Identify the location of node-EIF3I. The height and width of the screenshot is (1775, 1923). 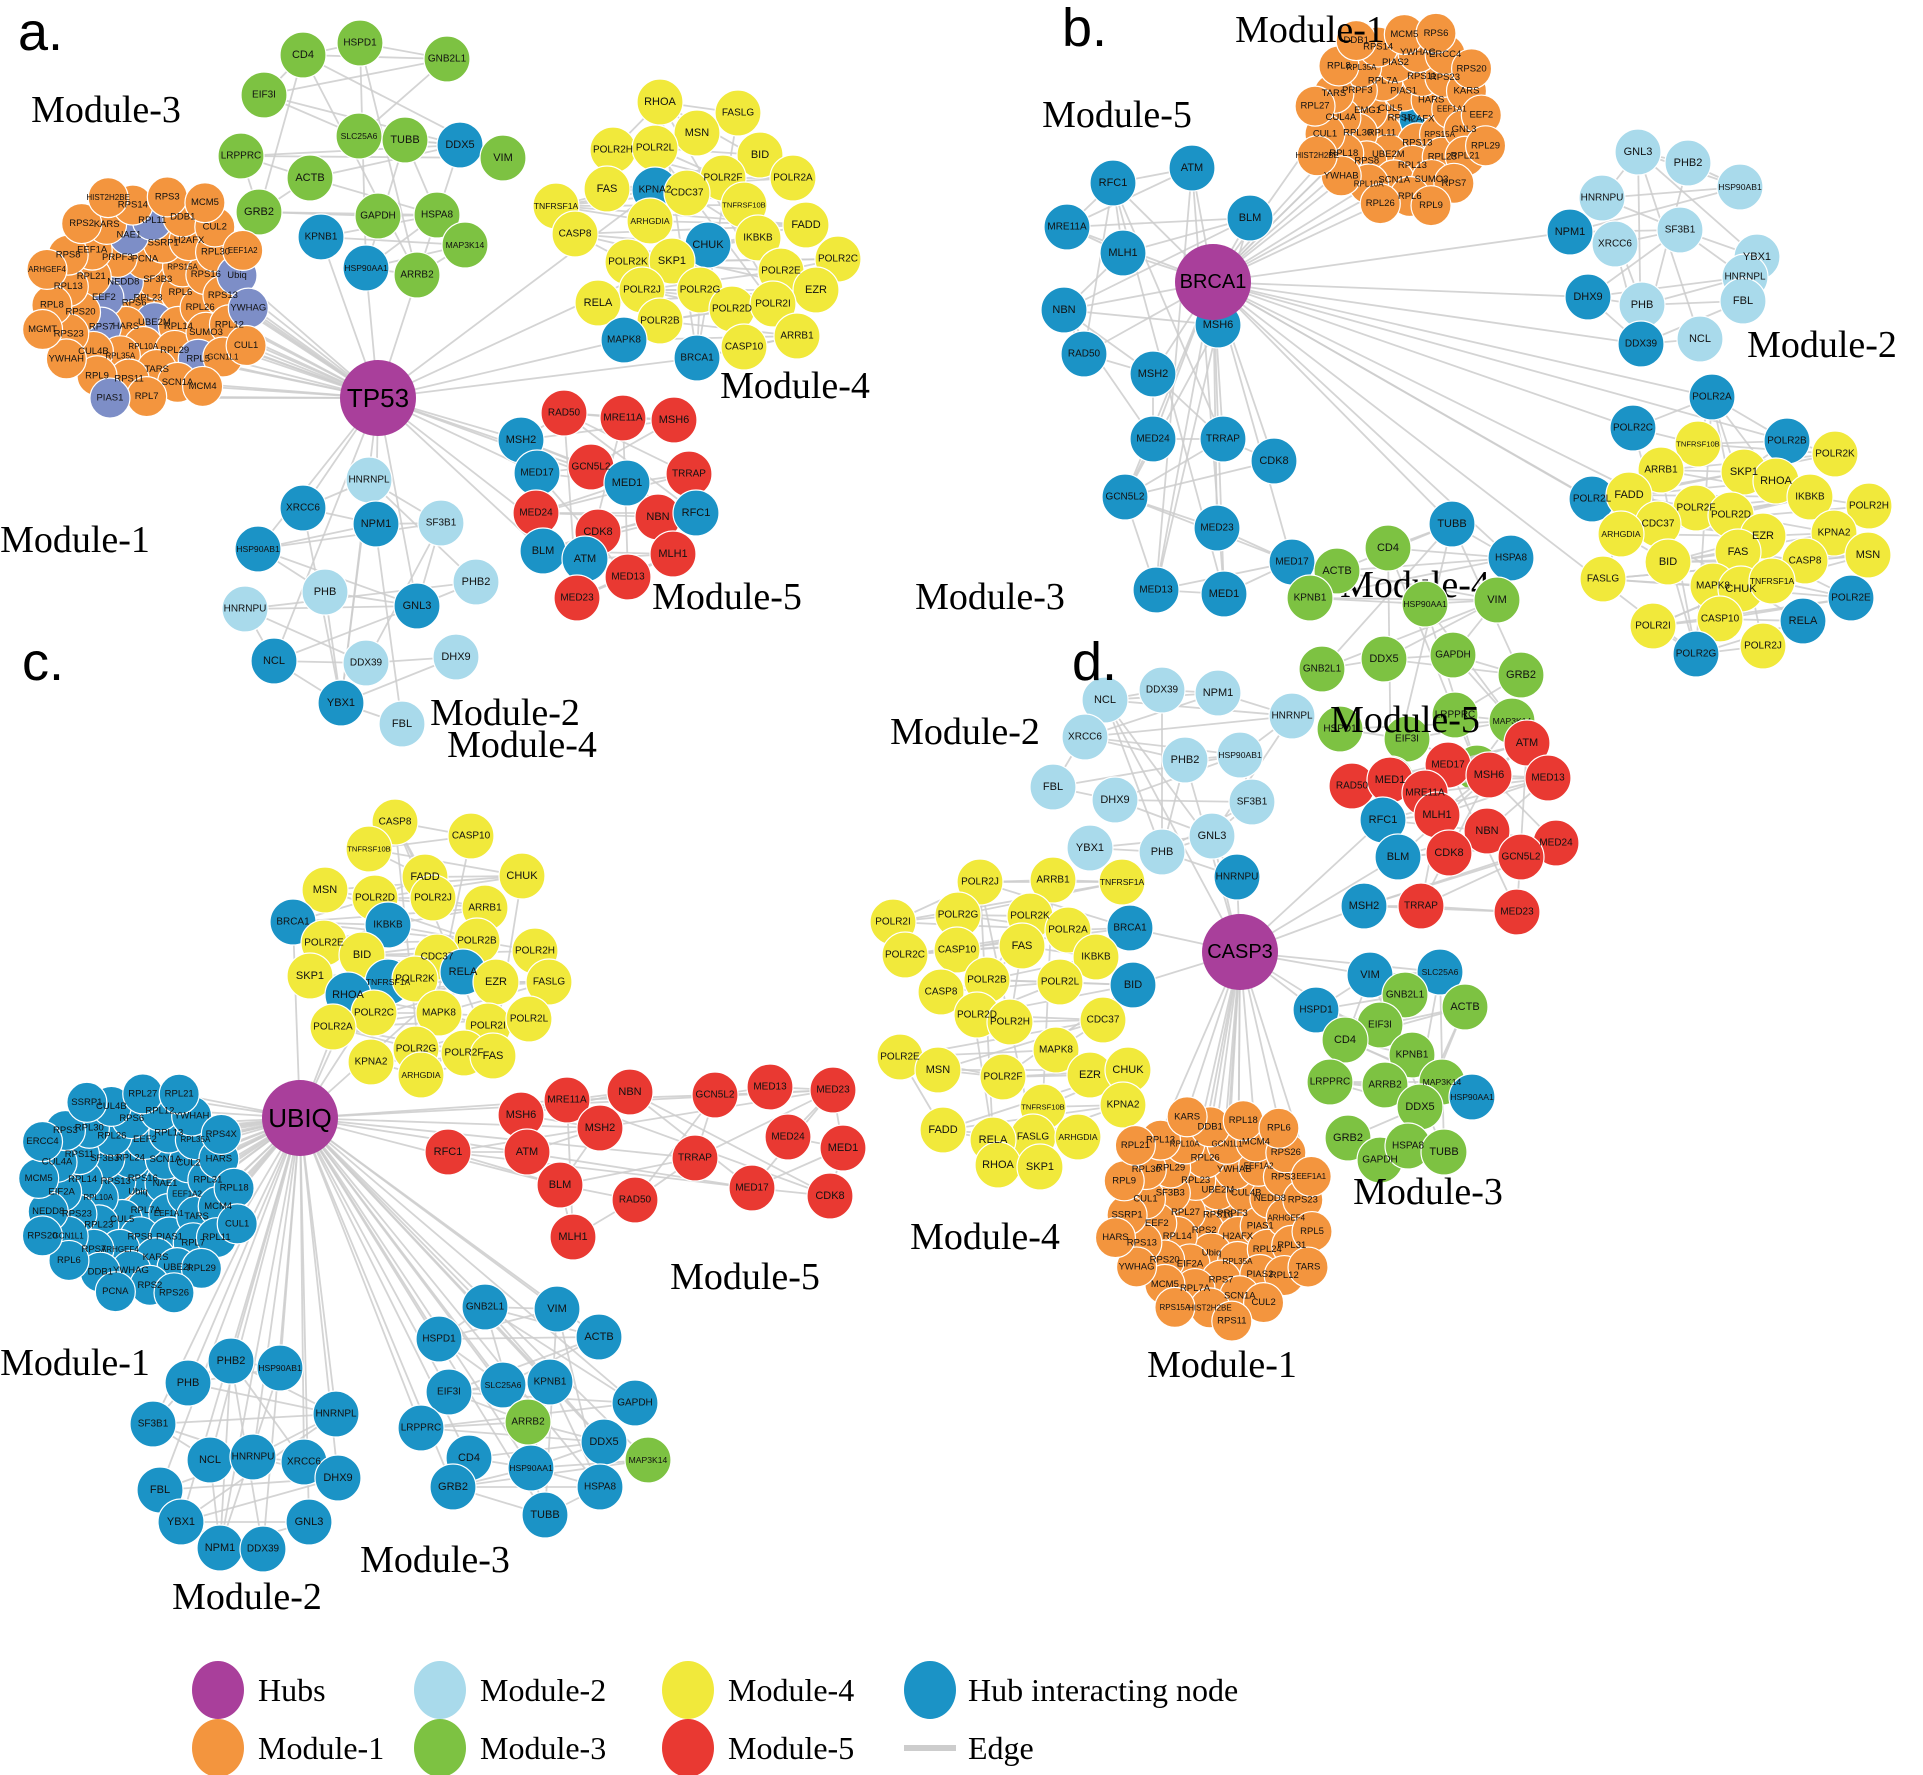
(264, 95).